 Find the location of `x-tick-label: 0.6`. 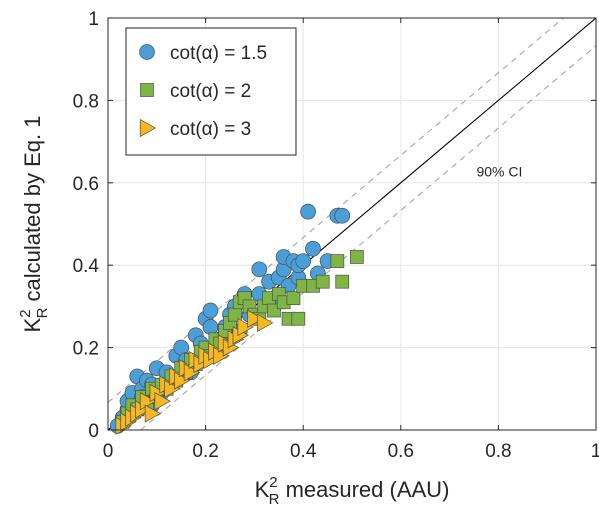

x-tick-label: 0.6 is located at coordinates (401, 451).